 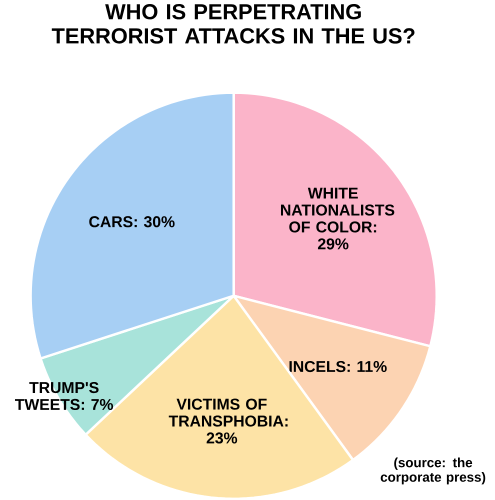 What do you see at coordinates (233, 24) in the screenshot?
I see `chart-title: WHO IS PERPETRATING TERRORIST ATTACKS IN THE US?` at bounding box center [233, 24].